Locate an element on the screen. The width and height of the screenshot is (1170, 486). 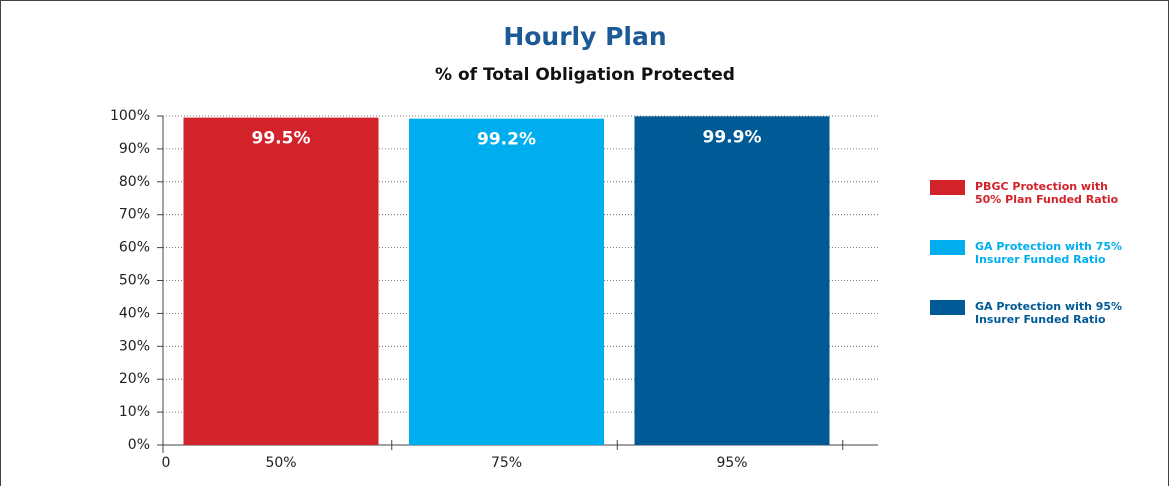
x-origin-label: 0 is located at coordinates (166, 463).